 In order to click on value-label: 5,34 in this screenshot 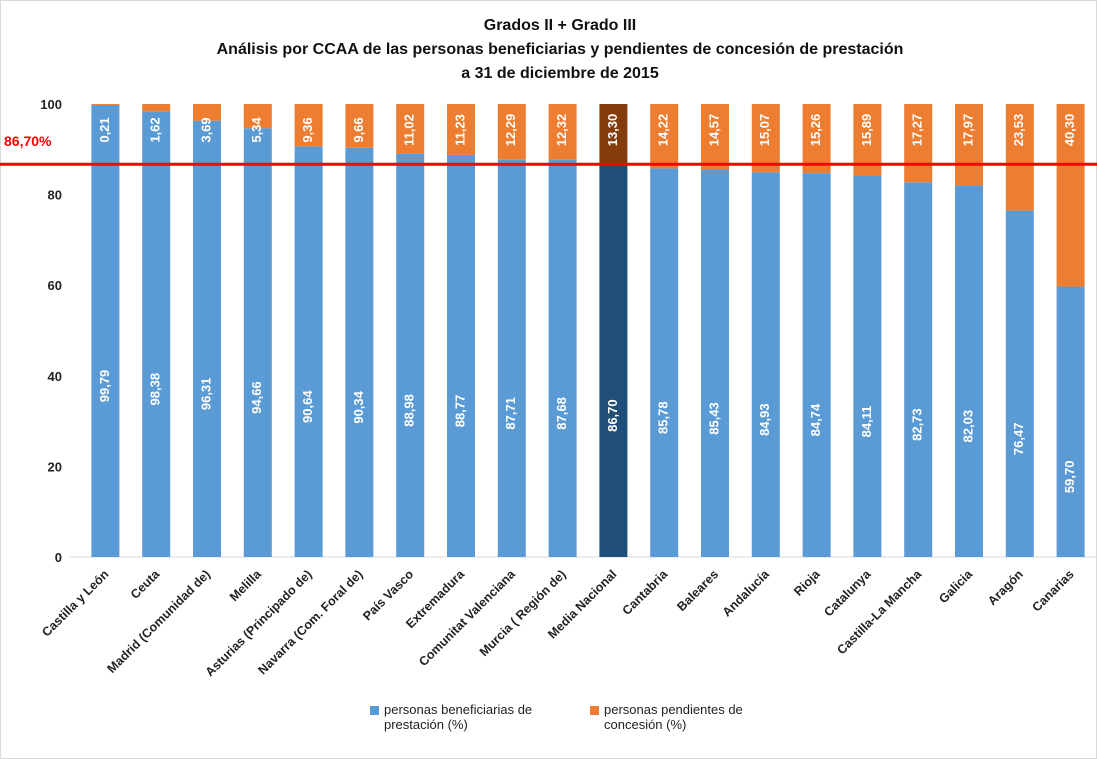, I will do `click(256, 130)`.